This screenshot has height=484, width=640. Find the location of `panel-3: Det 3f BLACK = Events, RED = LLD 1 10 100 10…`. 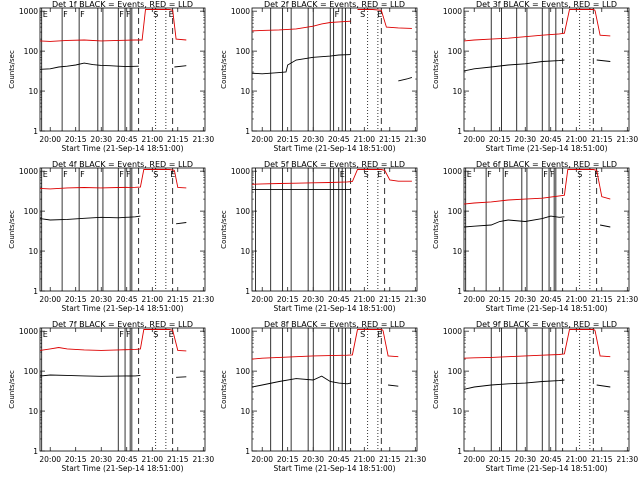

panel-3: Det 3f BLACK = Events, RED = LLD 1 10 100 10… is located at coordinates (535, 76).